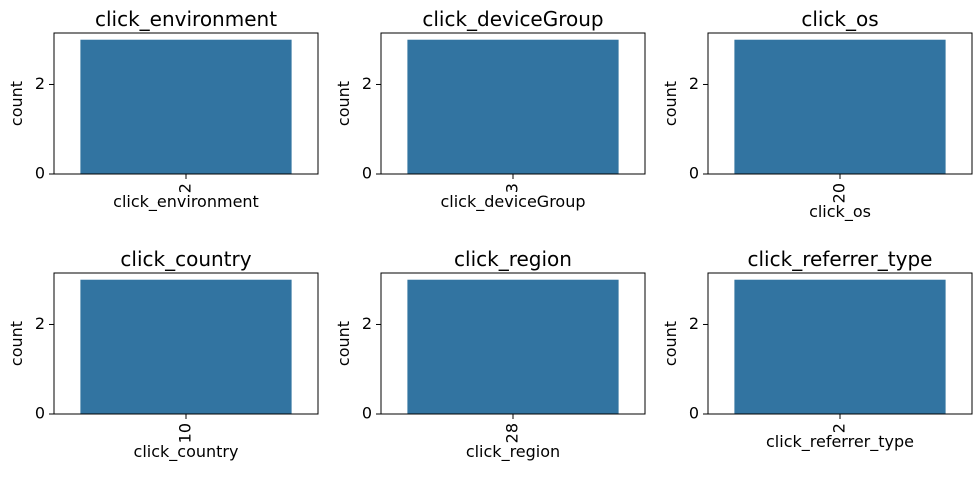  I want to click on chart-title: click_country, so click(185, 259).